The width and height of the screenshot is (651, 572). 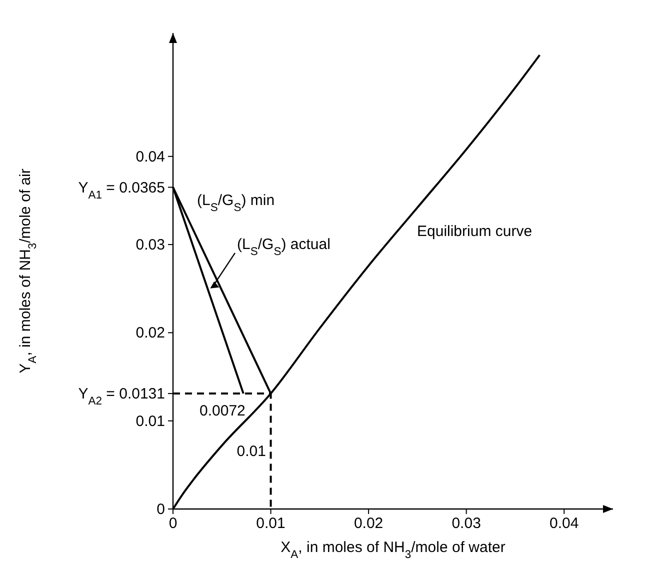 I want to click on annotation: 0.0072, so click(x=223, y=411).